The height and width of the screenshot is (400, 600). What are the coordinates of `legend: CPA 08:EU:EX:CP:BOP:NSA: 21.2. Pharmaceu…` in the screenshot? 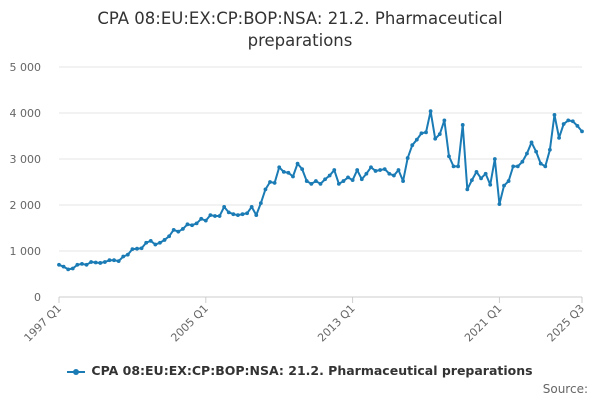 It's located at (300, 370).